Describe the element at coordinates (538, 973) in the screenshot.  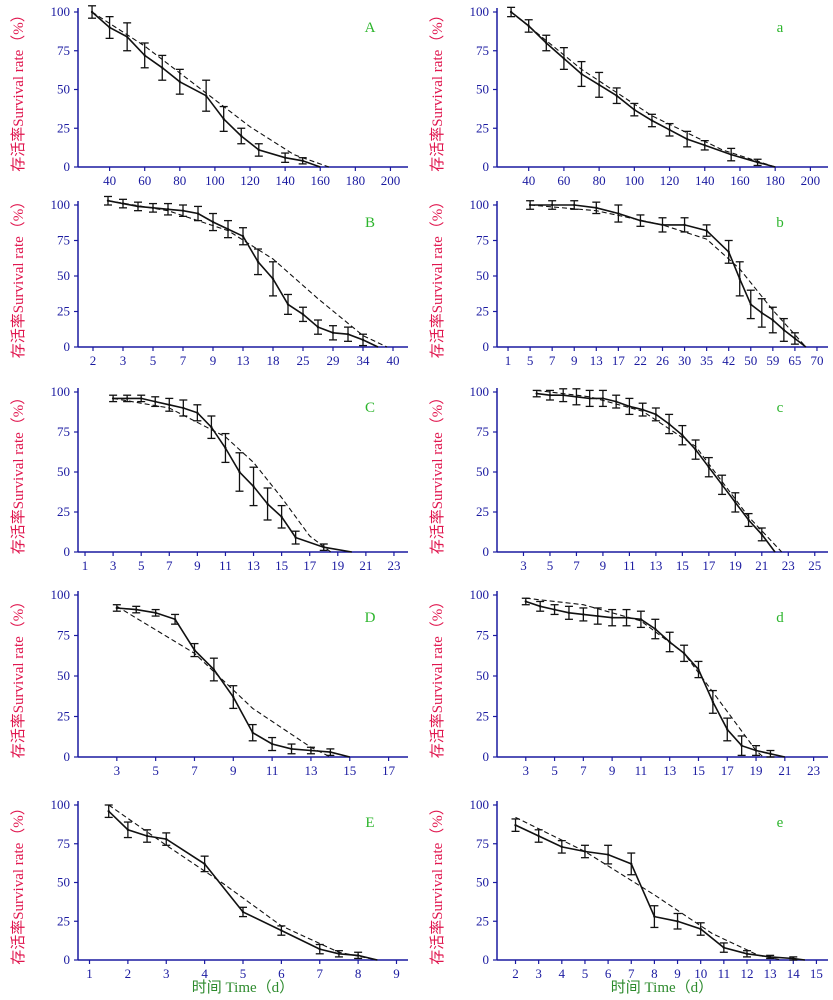
I see `x-tick-label: 3` at that location.